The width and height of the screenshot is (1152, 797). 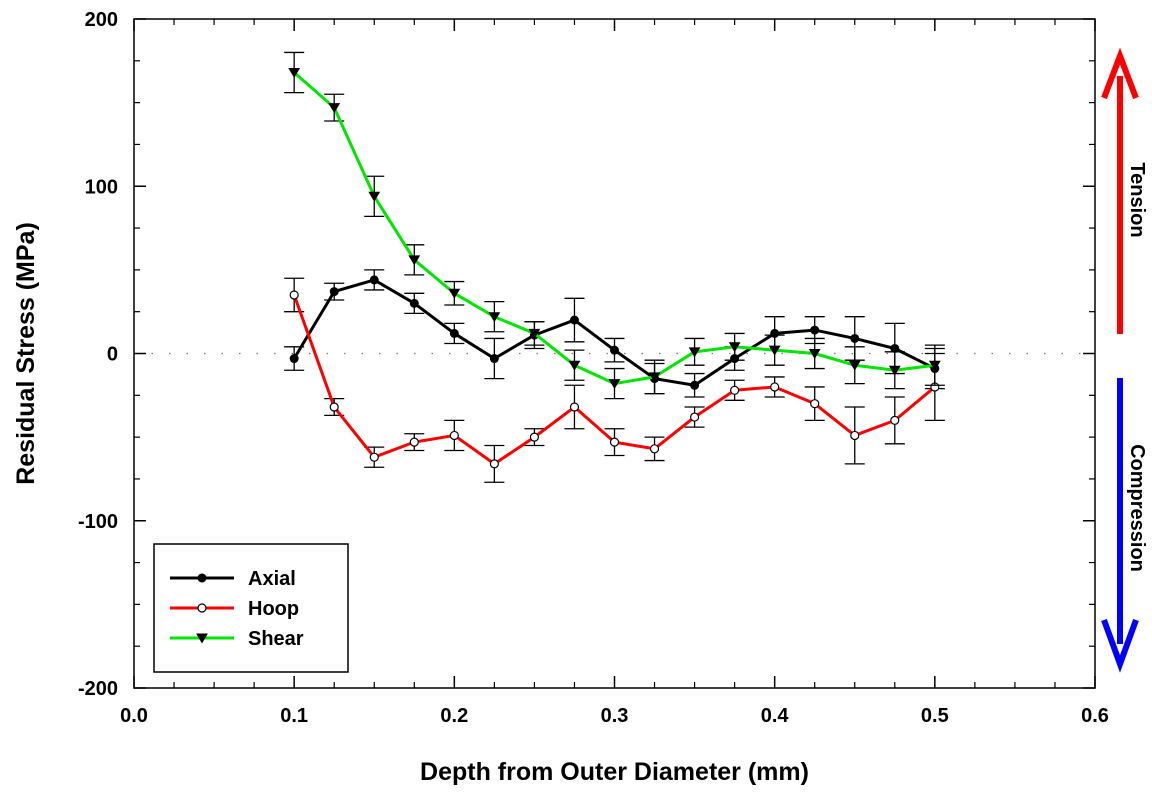 I want to click on x-tick-label: 0.4, so click(x=775, y=716).